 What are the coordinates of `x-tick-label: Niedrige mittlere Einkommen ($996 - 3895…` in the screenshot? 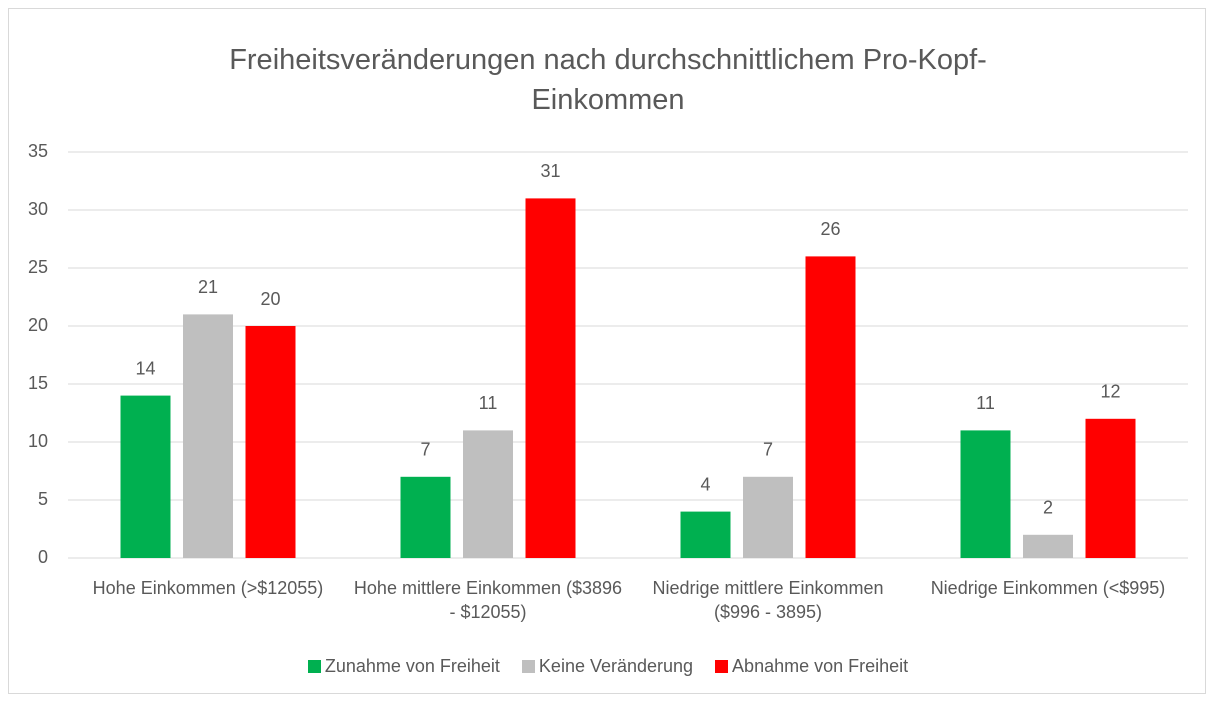 It's located at (768, 600).